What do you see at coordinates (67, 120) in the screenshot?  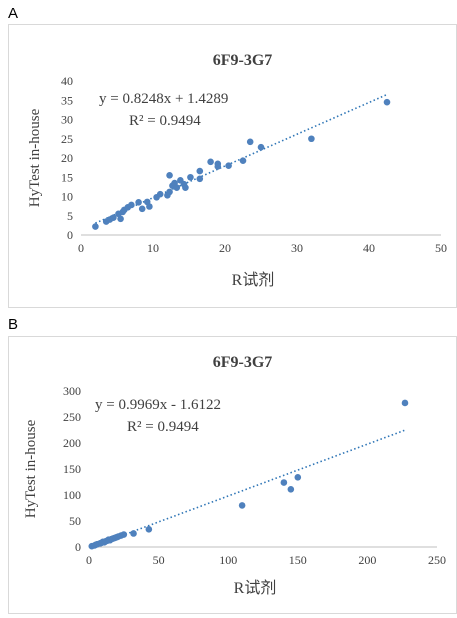 I see `y-tick-label: 30` at bounding box center [67, 120].